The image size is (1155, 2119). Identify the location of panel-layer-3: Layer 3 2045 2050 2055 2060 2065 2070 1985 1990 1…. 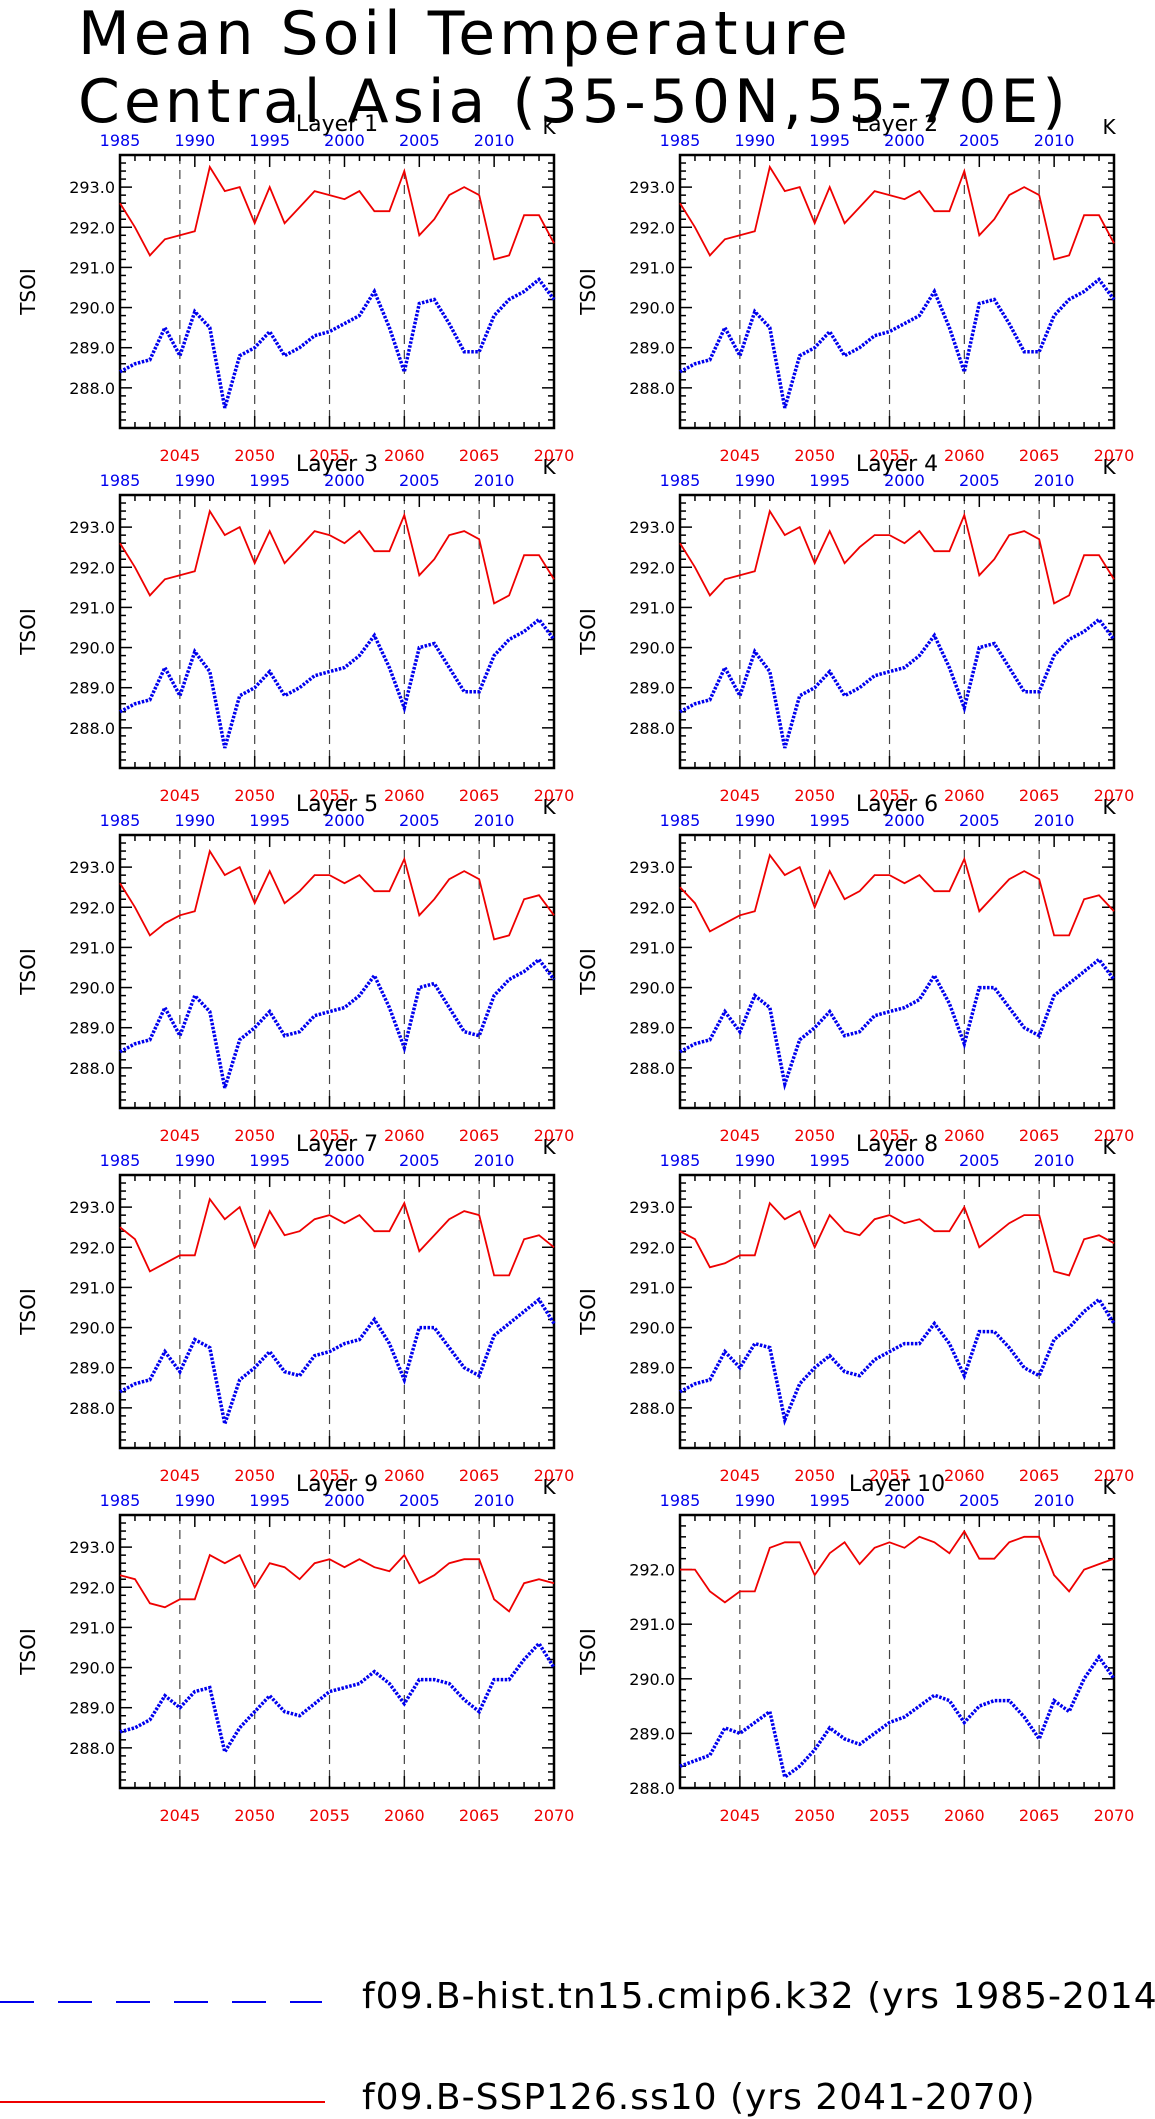
(295, 628).